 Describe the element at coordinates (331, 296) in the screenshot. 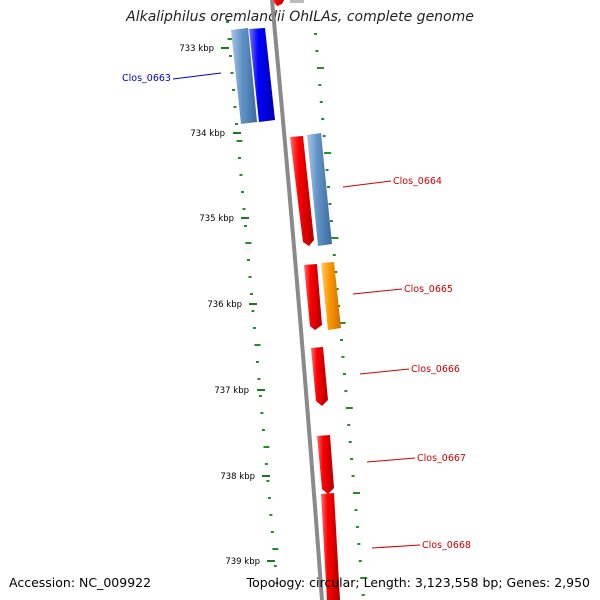

I see `gene-clos-0665-orange` at that location.